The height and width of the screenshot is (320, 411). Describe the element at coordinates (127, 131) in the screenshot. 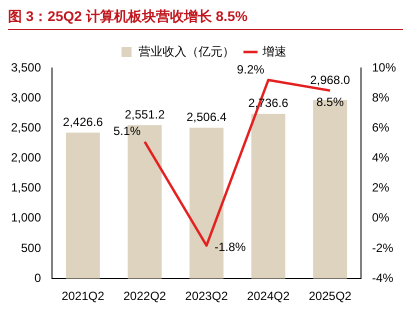

I see `data-label: 5.1%` at that location.